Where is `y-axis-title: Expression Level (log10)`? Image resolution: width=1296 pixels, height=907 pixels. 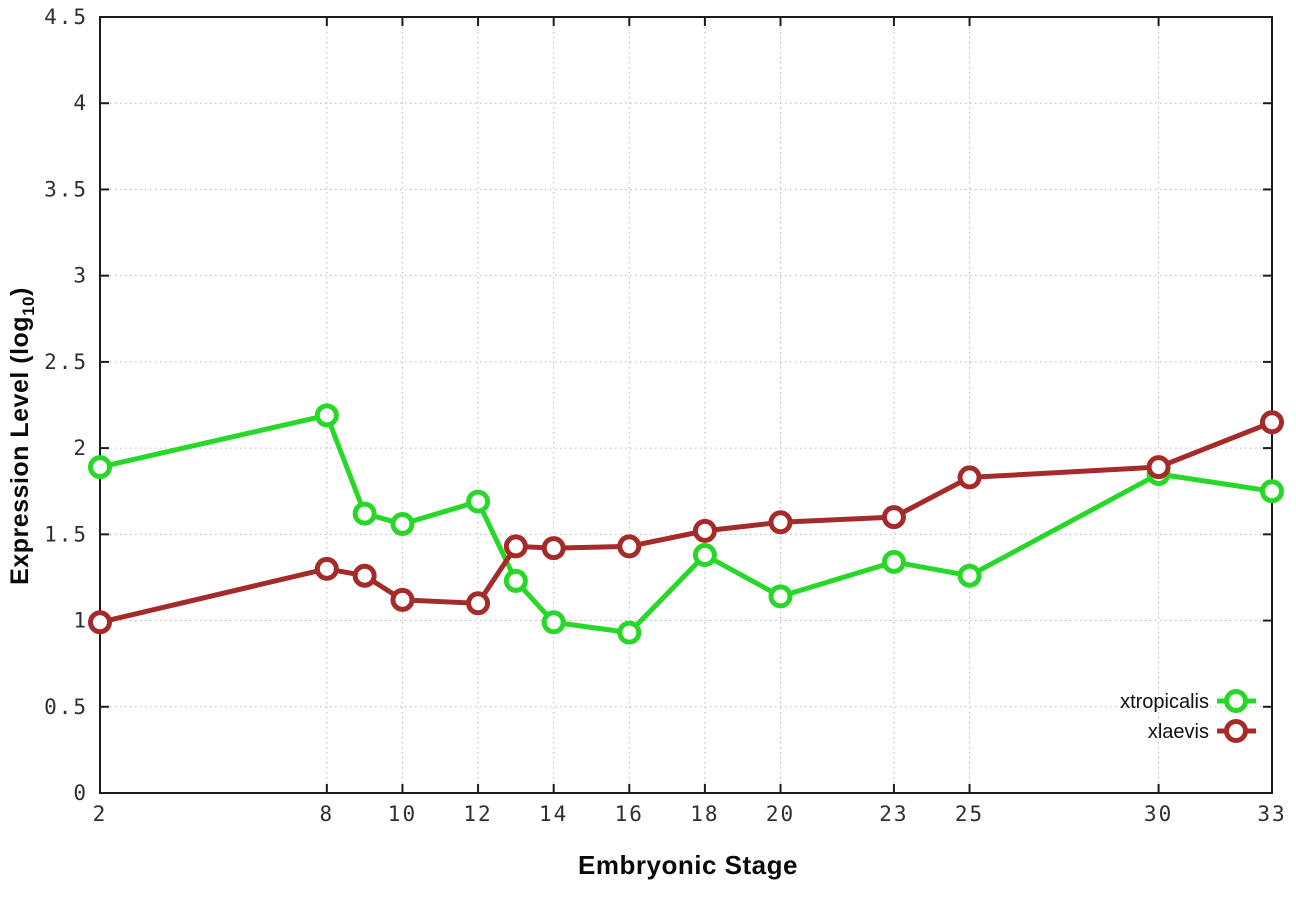 y-axis-title: Expression Level (log10) is located at coordinates (22, 436).